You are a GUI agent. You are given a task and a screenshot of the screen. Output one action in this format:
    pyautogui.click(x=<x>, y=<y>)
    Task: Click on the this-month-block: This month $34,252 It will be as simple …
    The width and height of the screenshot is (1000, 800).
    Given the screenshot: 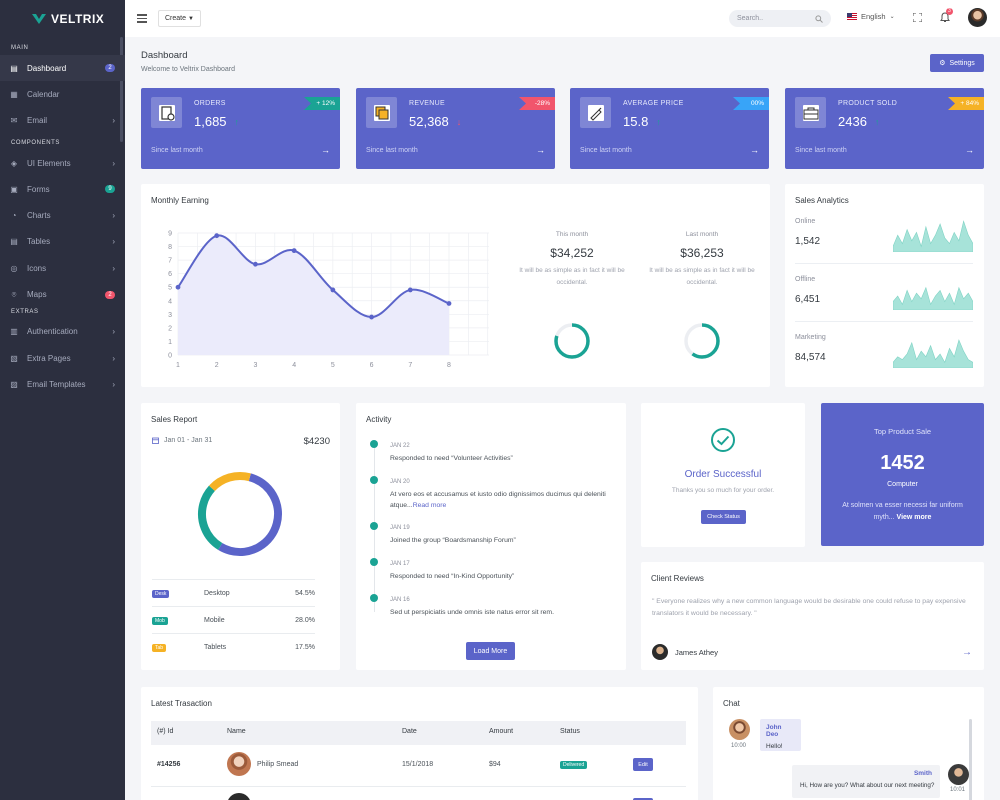 What is the action you would take?
    pyautogui.click(x=572, y=260)
    